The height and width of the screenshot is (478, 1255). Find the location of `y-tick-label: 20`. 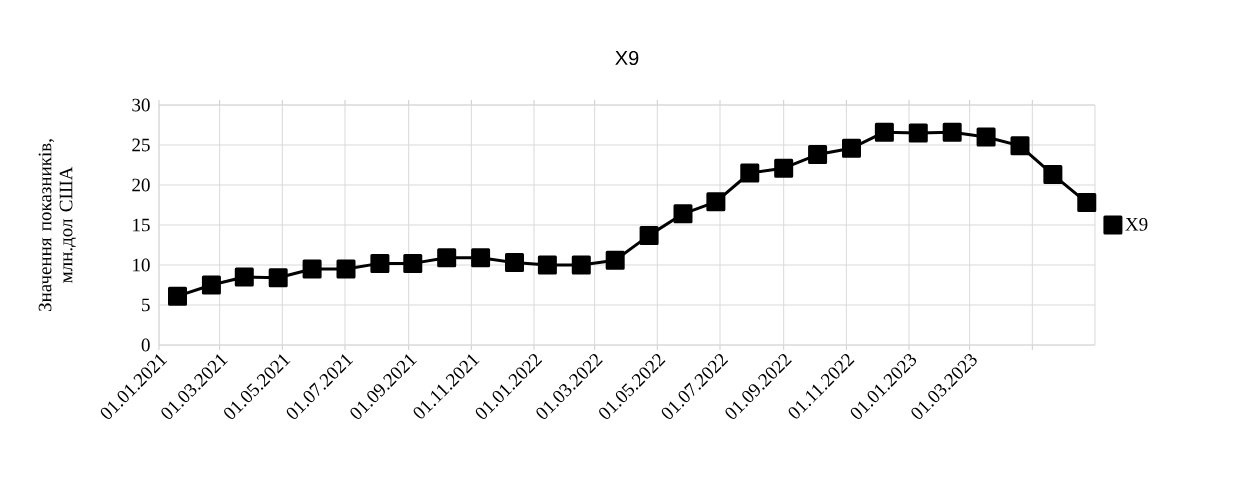

y-tick-label: 20 is located at coordinates (141, 185).